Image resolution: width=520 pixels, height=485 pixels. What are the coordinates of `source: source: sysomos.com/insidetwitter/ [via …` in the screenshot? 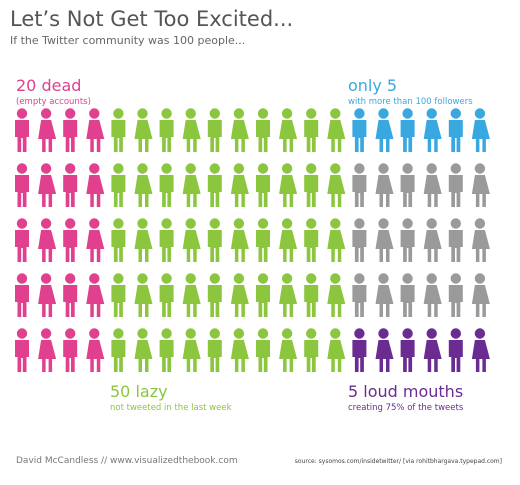 It's located at (398, 461).